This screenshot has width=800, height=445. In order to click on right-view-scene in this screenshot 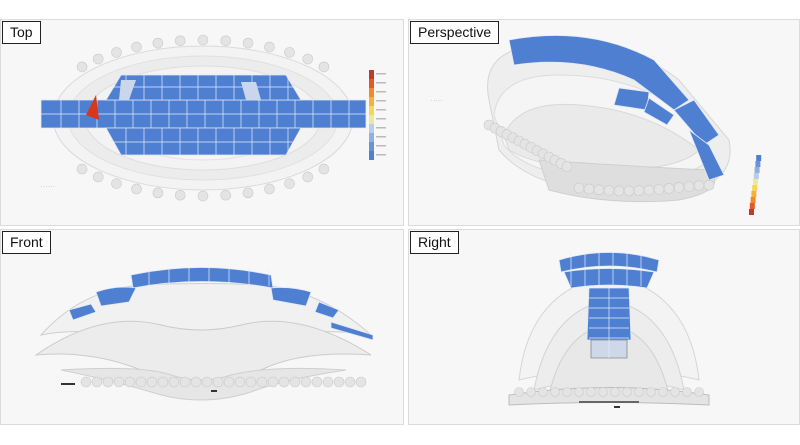, I will do `click(609, 330)`.